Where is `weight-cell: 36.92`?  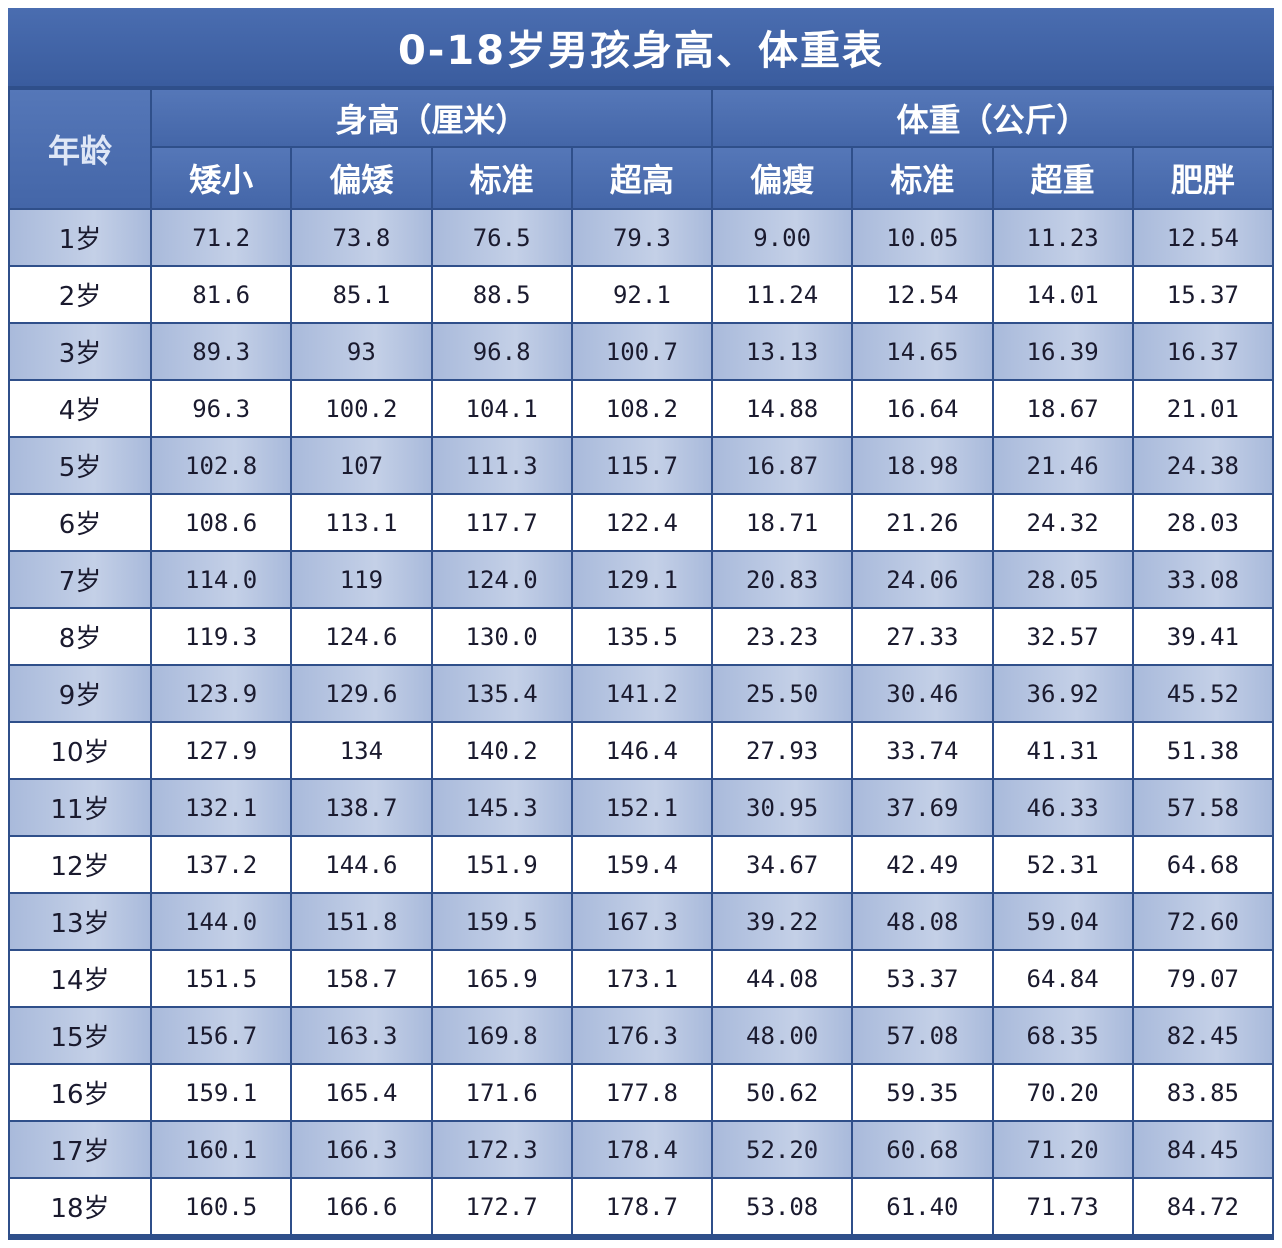
weight-cell: 36.92 is located at coordinates (1062, 693).